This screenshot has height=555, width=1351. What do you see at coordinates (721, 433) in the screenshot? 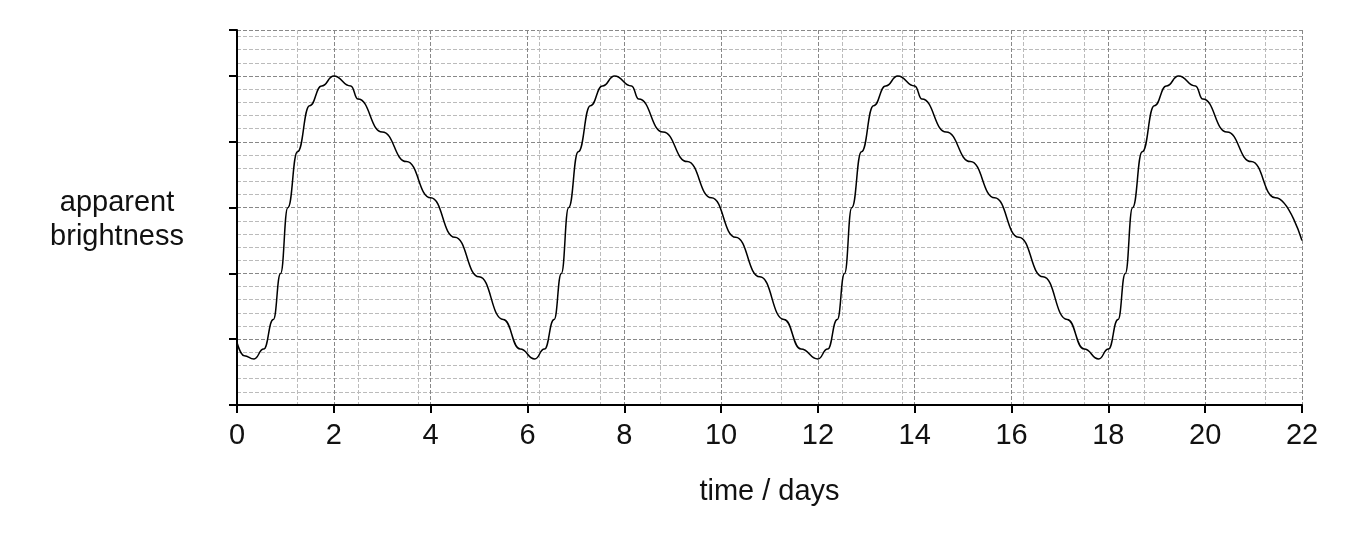
I see `x-tick-label: 10` at bounding box center [721, 433].